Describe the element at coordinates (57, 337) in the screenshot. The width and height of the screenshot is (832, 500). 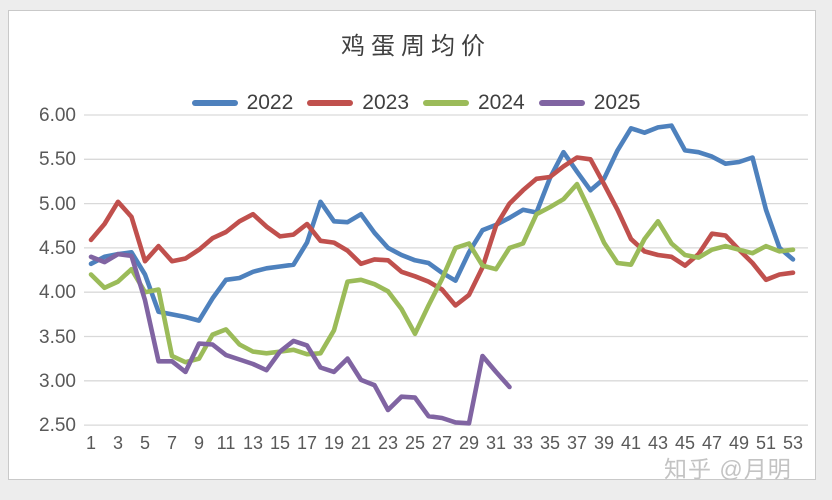
I see `y-tick-label: 3.50` at that location.